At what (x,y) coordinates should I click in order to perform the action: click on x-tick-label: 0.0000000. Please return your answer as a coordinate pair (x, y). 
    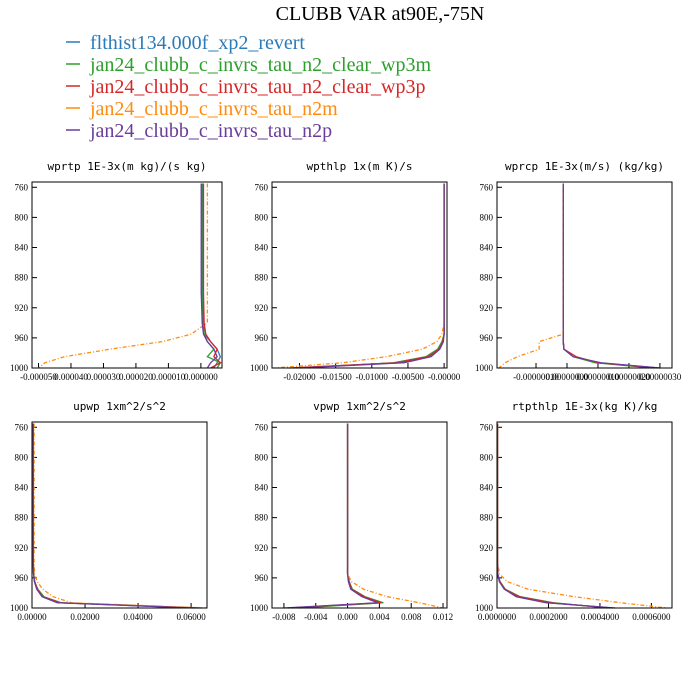
    Looking at the image, I should click on (497, 617).